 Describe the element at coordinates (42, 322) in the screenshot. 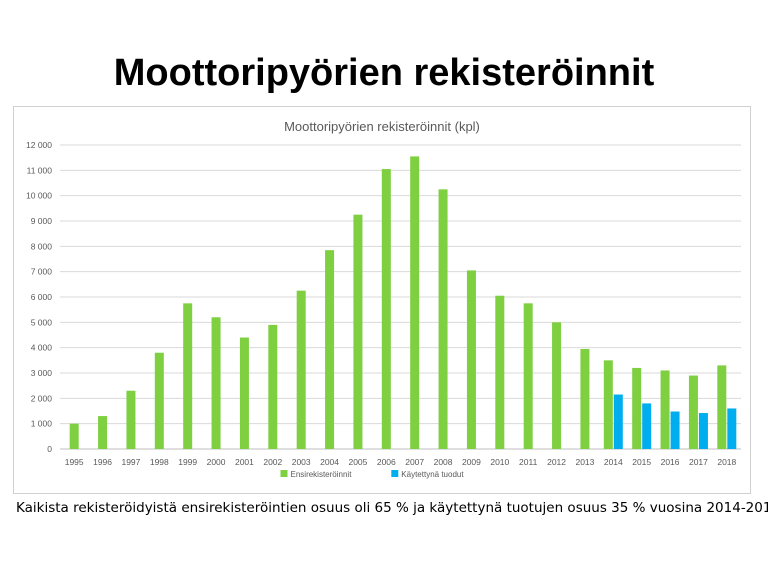

I see `y-tick-label: 5 000` at that location.